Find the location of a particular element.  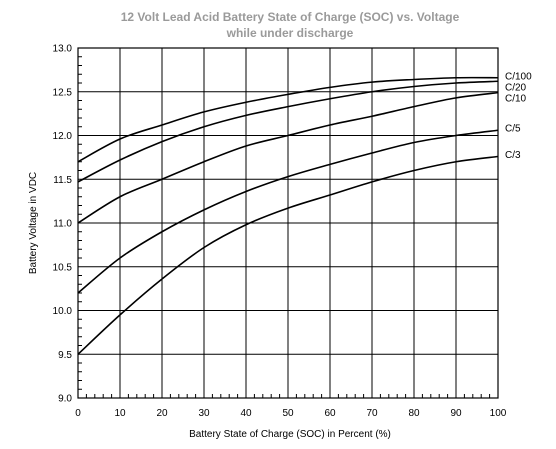

y-tick-label: 9.5 is located at coordinates (65, 355).